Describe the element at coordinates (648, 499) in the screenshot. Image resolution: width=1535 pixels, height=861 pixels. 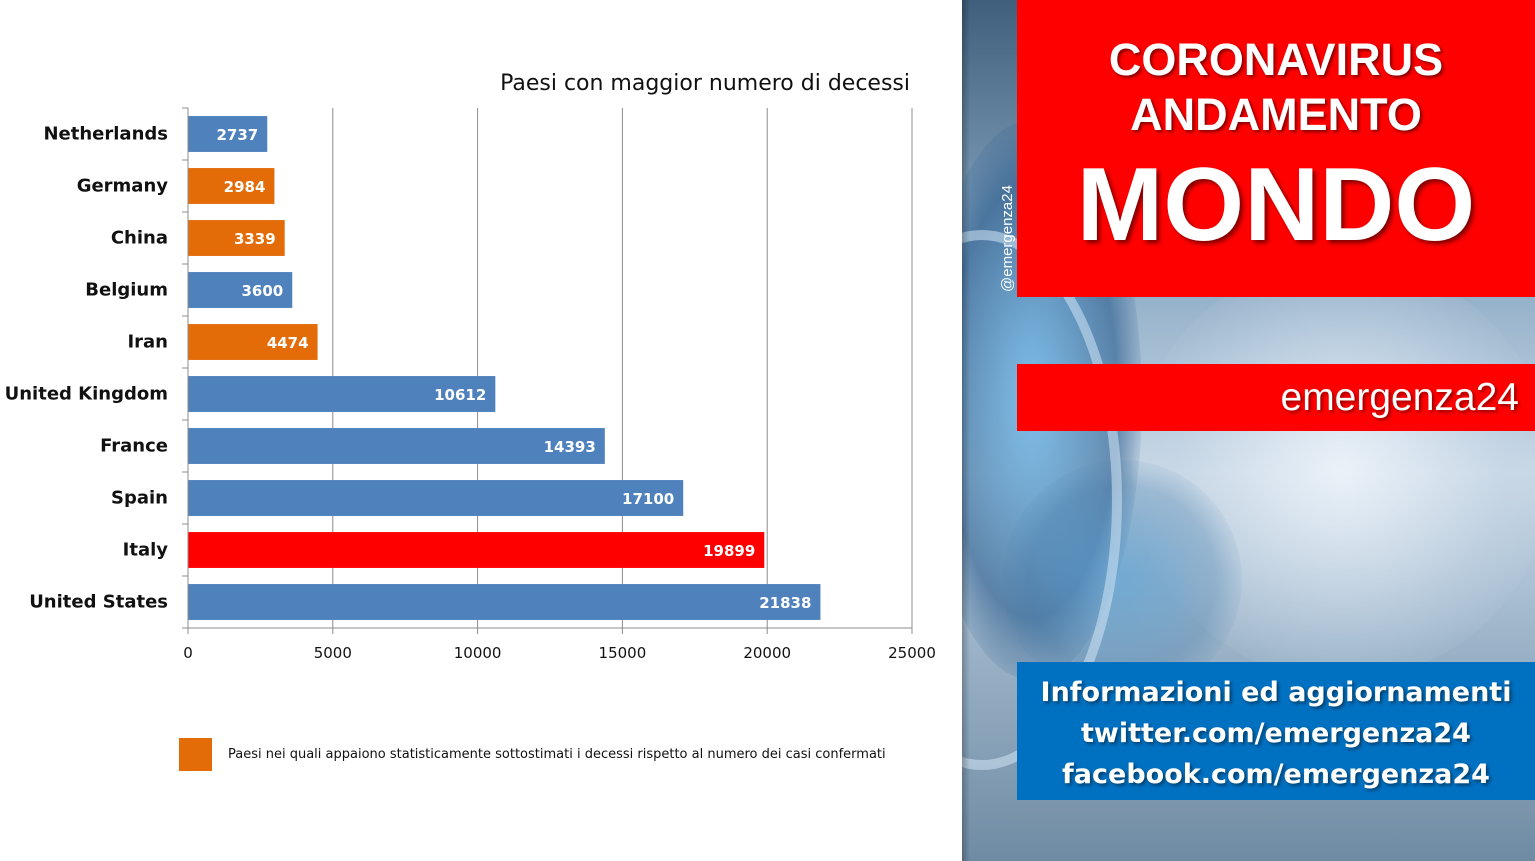
I see `bar-value-label: 17100` at that location.